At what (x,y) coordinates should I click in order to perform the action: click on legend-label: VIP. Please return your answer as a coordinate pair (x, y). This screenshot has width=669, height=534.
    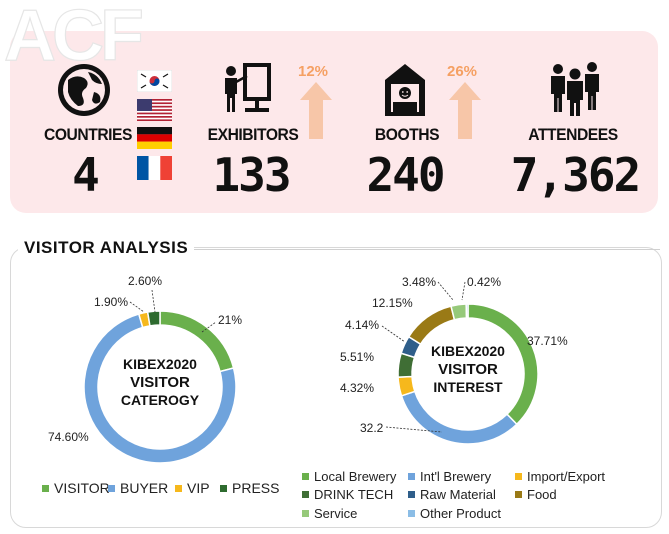
    Looking at the image, I should click on (198, 488).